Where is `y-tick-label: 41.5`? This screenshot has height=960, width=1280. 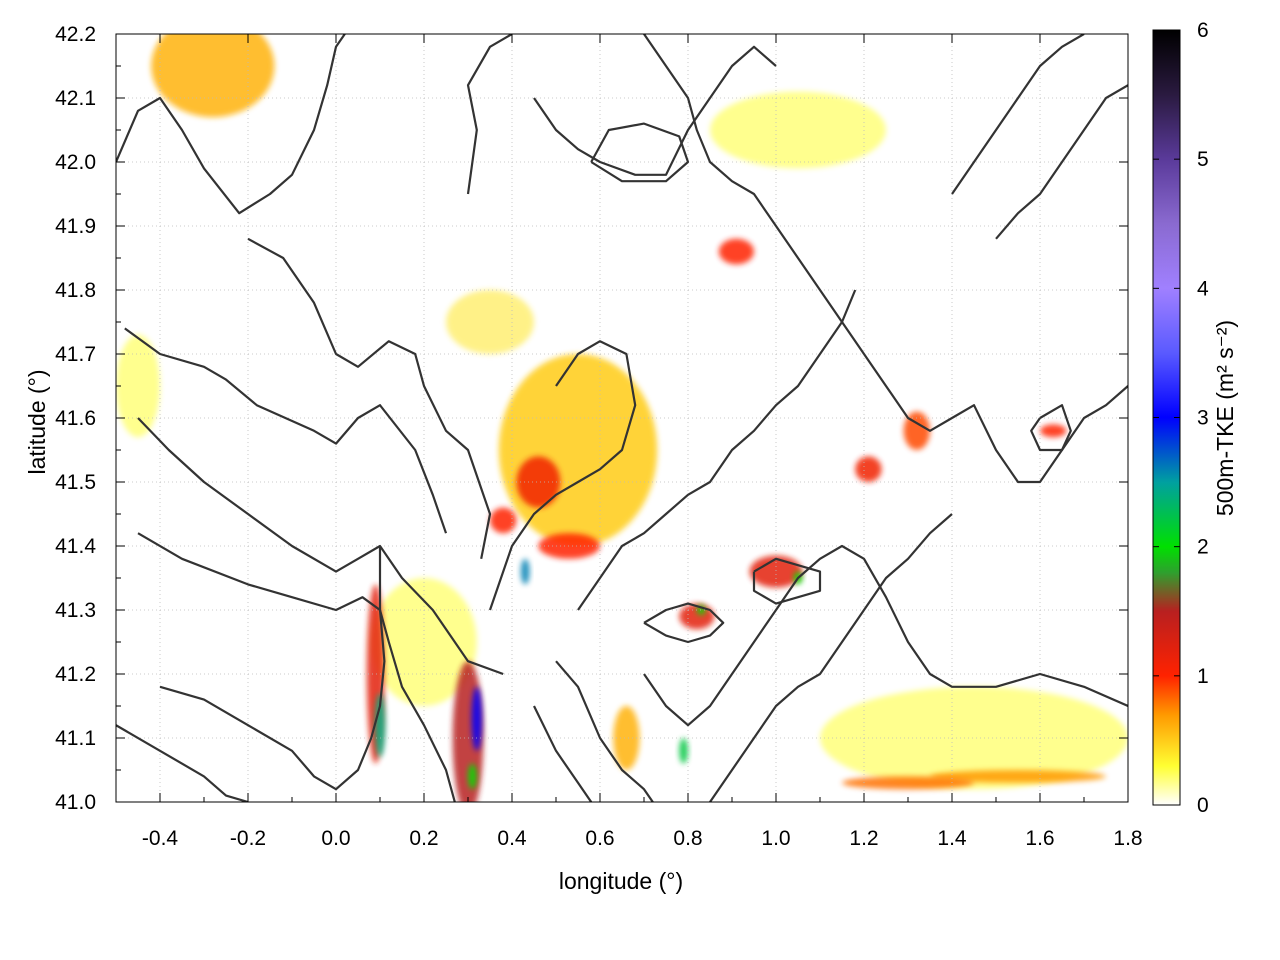
y-tick-label: 41.5 is located at coordinates (75, 482).